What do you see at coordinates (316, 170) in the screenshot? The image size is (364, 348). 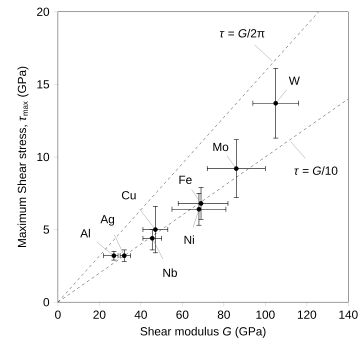 I see `annotation: τ = G/10` at bounding box center [316, 170].